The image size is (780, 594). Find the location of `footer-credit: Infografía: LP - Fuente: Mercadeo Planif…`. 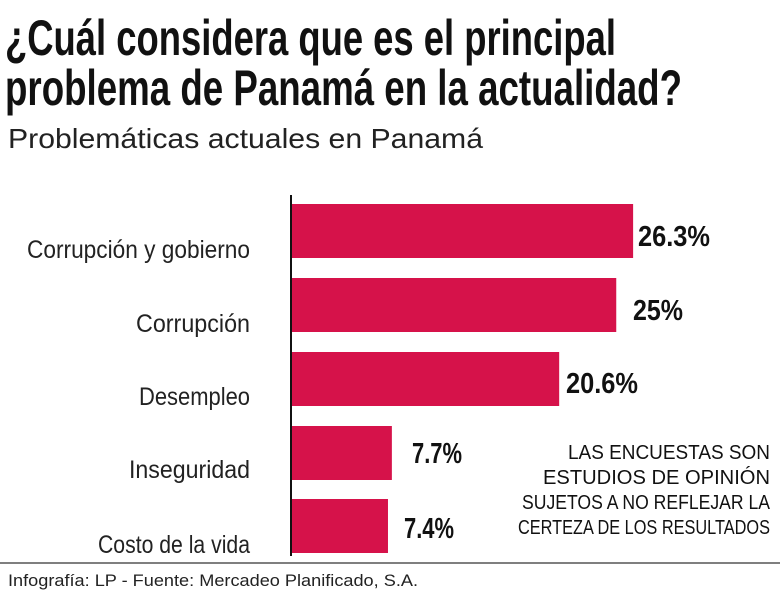

footer-credit: Infografía: LP - Fuente: Mercadeo Planif… is located at coordinates (213, 580).